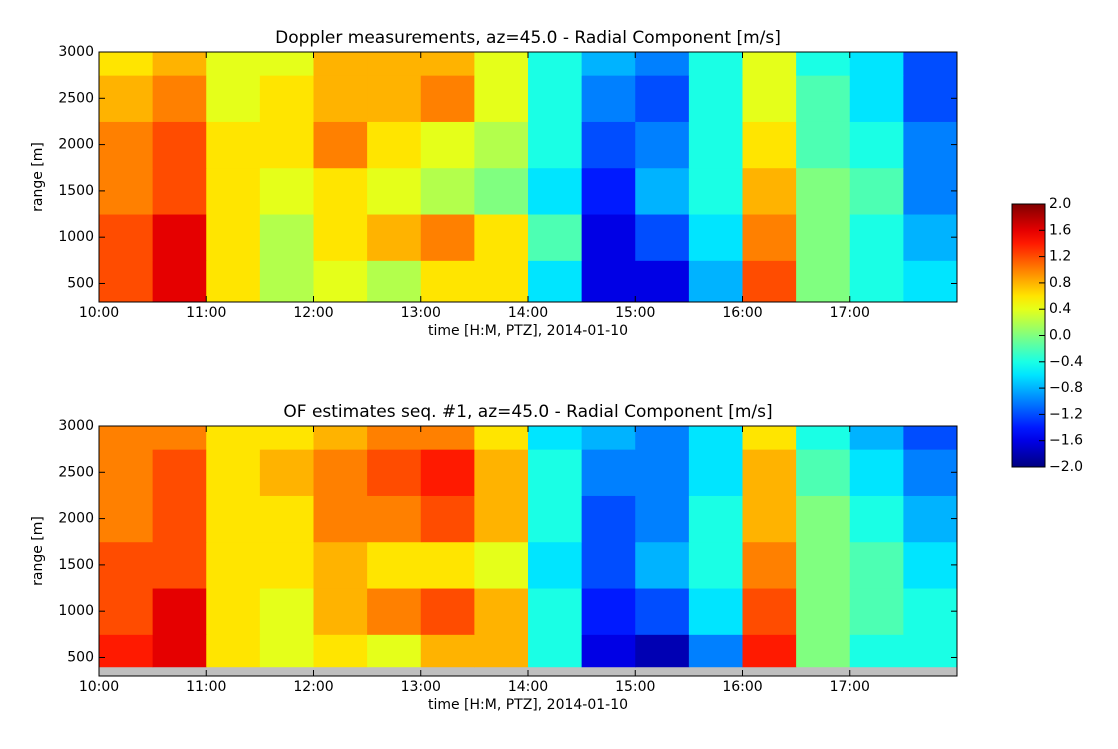  What do you see at coordinates (742, 313) in the screenshot?
I see `x-tick-label: 16:00` at bounding box center [742, 313].